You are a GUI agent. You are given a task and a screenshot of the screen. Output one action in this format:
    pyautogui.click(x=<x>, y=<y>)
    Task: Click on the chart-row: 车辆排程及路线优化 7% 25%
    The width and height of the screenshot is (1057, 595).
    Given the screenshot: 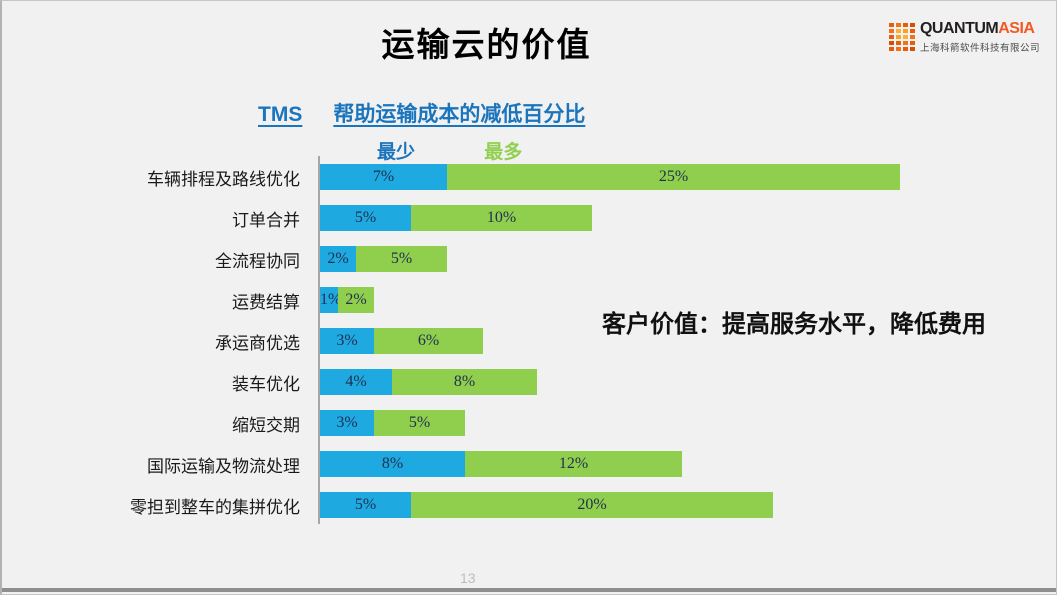 What is the action you would take?
    pyautogui.click(x=451, y=177)
    